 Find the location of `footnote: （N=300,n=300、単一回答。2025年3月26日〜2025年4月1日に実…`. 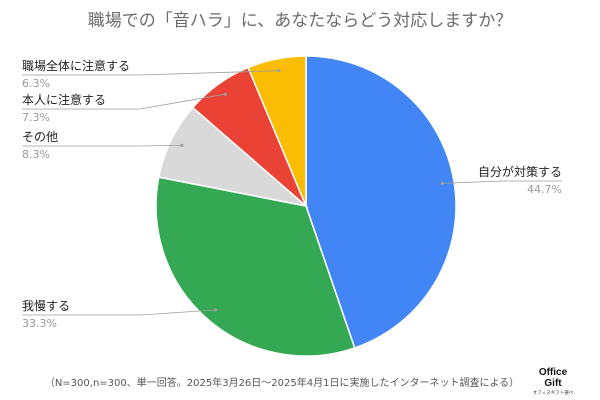

footnote: （N=300,n=300、単一回答。2025年3月26日〜2025年4月1日に実… is located at coordinates (282, 382).